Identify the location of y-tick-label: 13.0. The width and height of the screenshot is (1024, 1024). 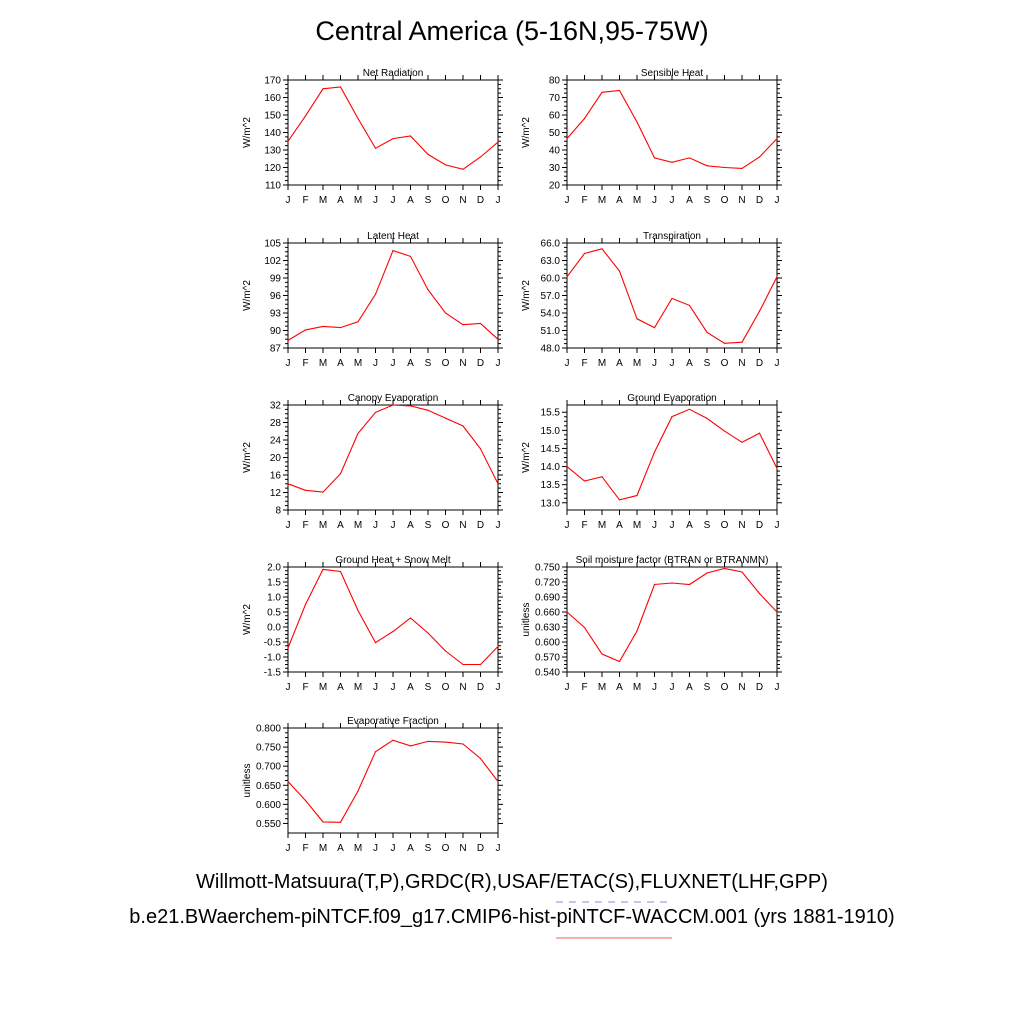
(551, 503).